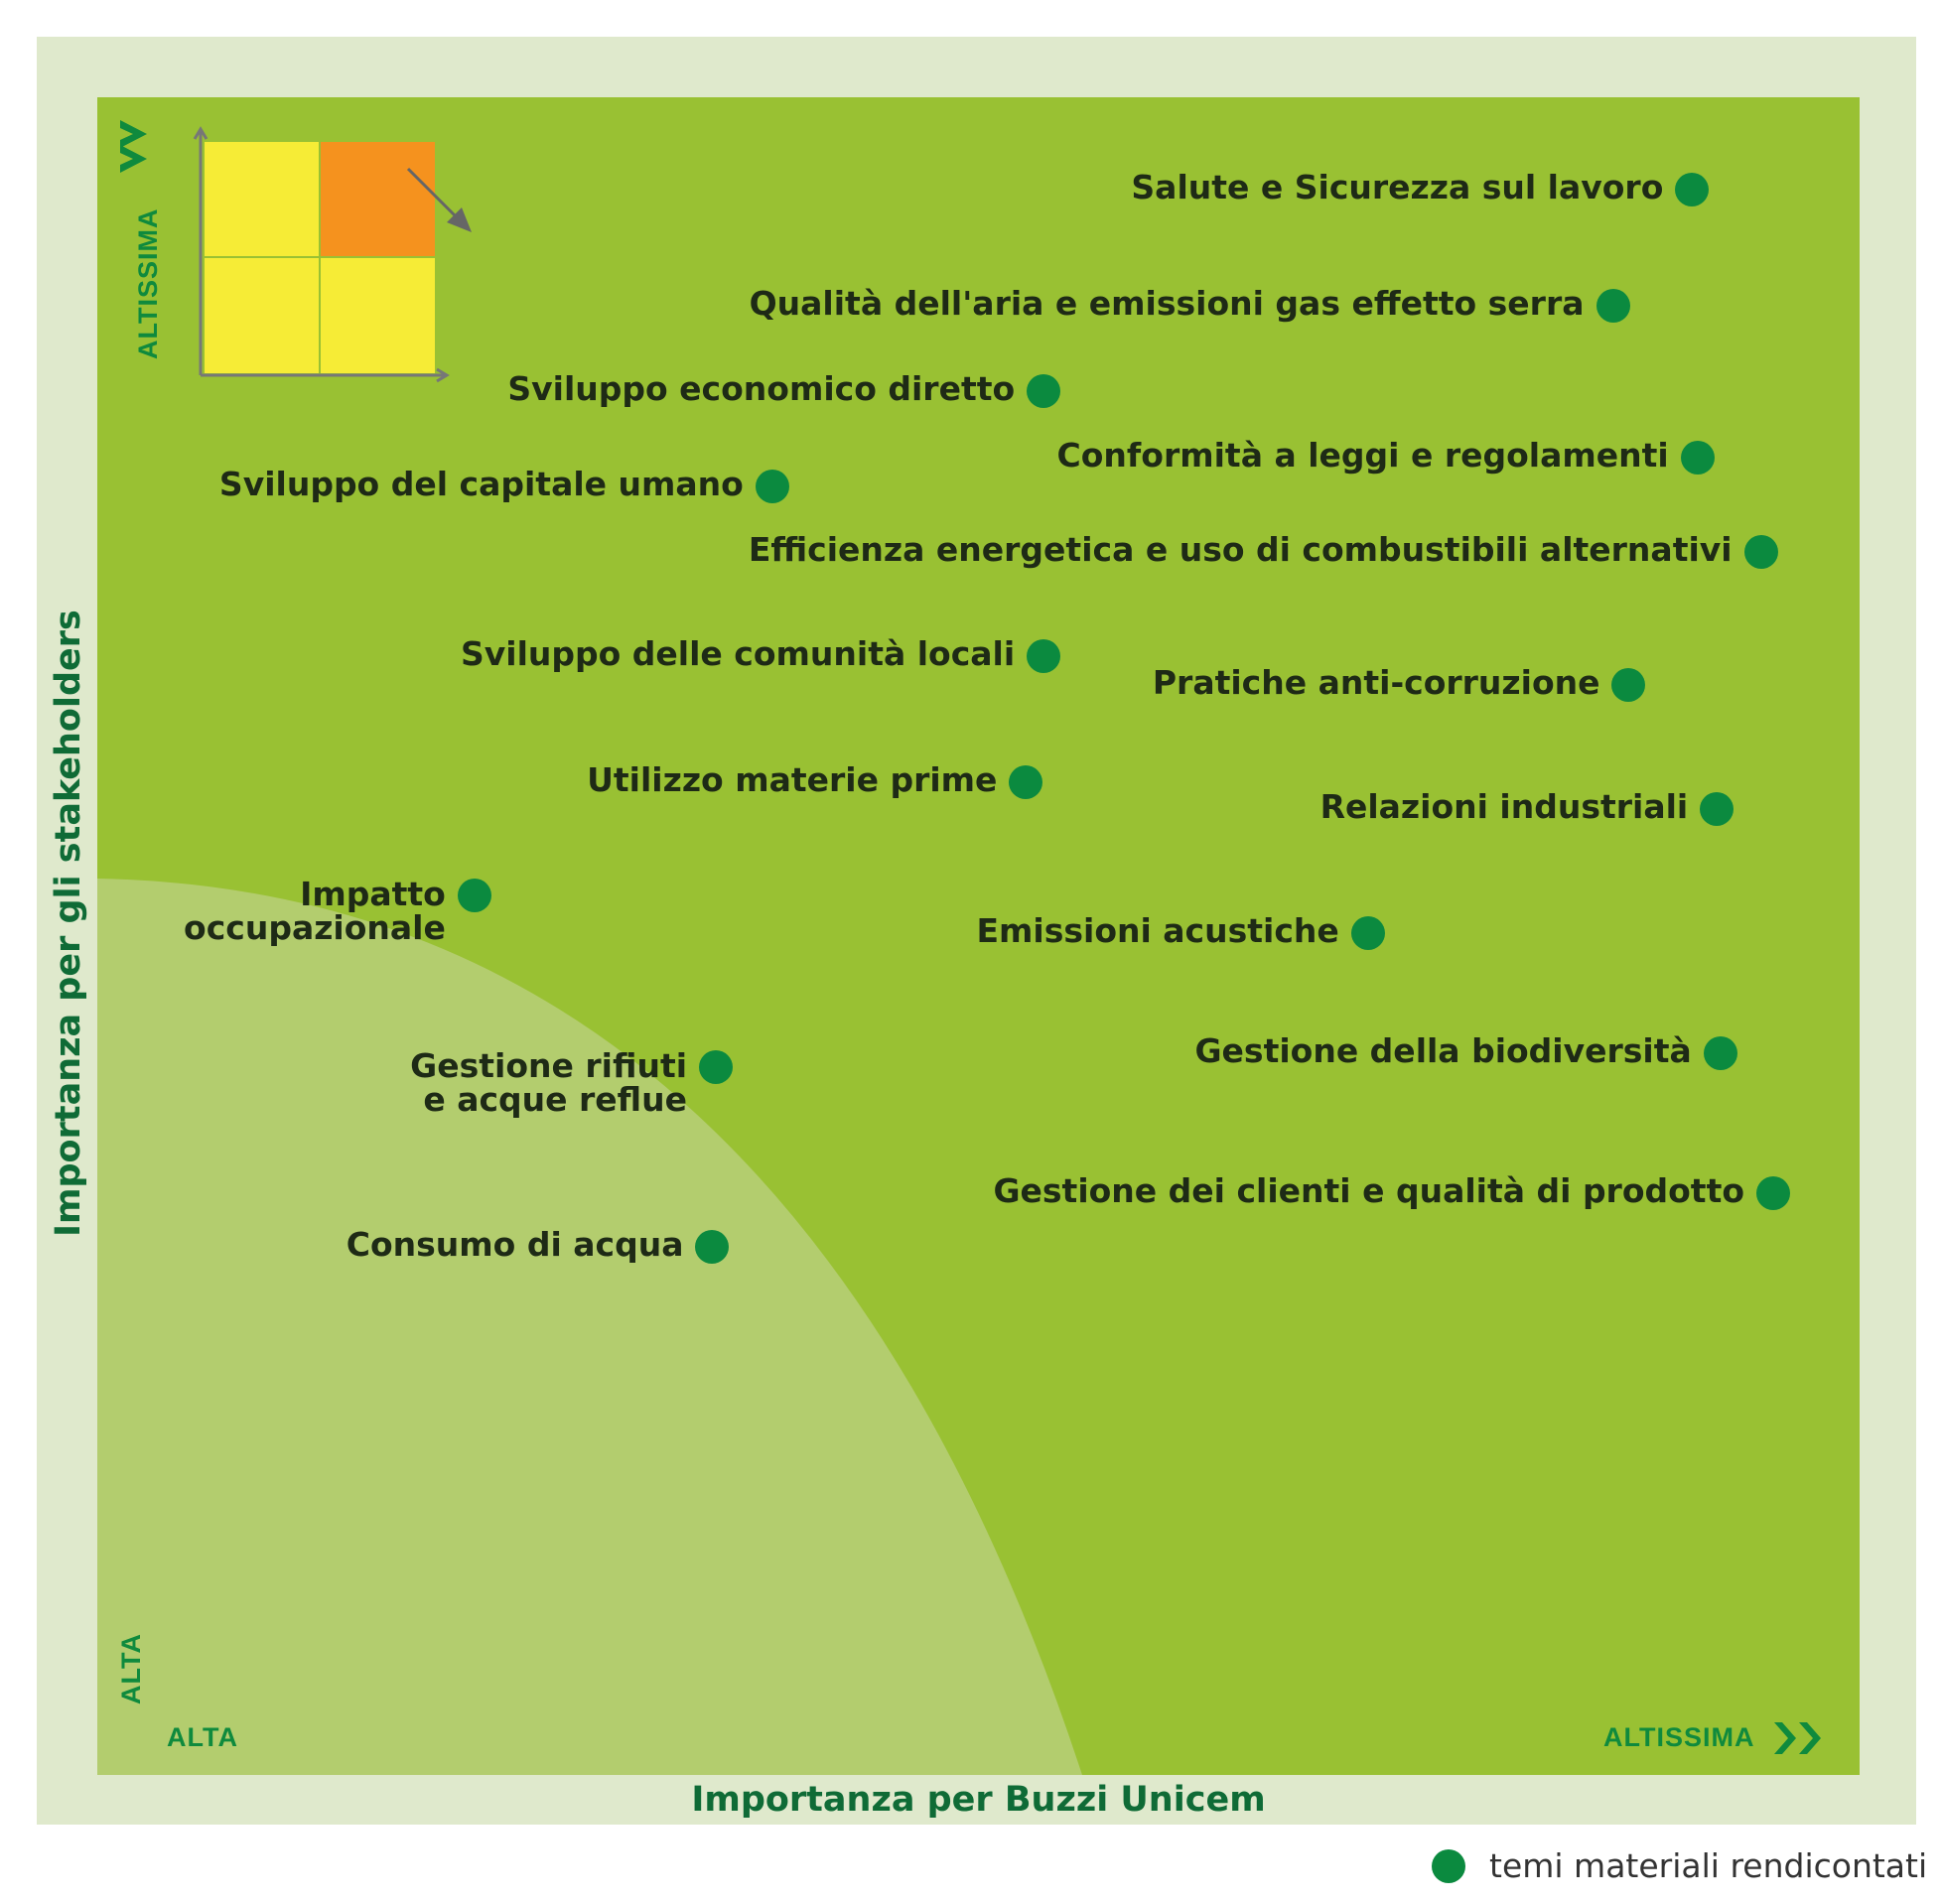 The image size is (1942, 1904). Describe the element at coordinates (435, 196) in the screenshot. I see `mini-arrow-line` at that location.